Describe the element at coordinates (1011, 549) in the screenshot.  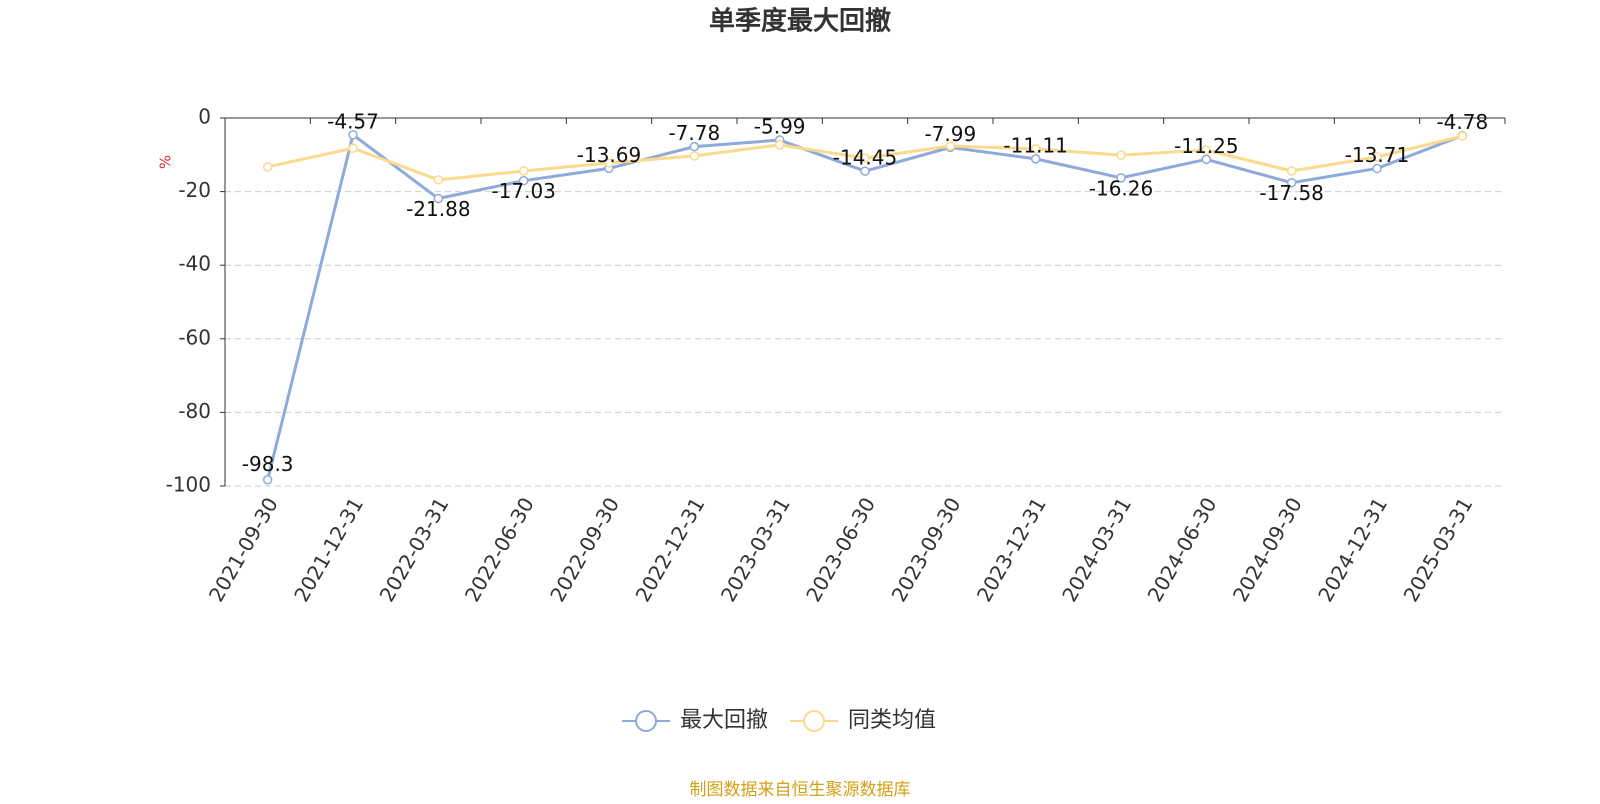
I see `x-tick-label: 2023-12-31` at that location.